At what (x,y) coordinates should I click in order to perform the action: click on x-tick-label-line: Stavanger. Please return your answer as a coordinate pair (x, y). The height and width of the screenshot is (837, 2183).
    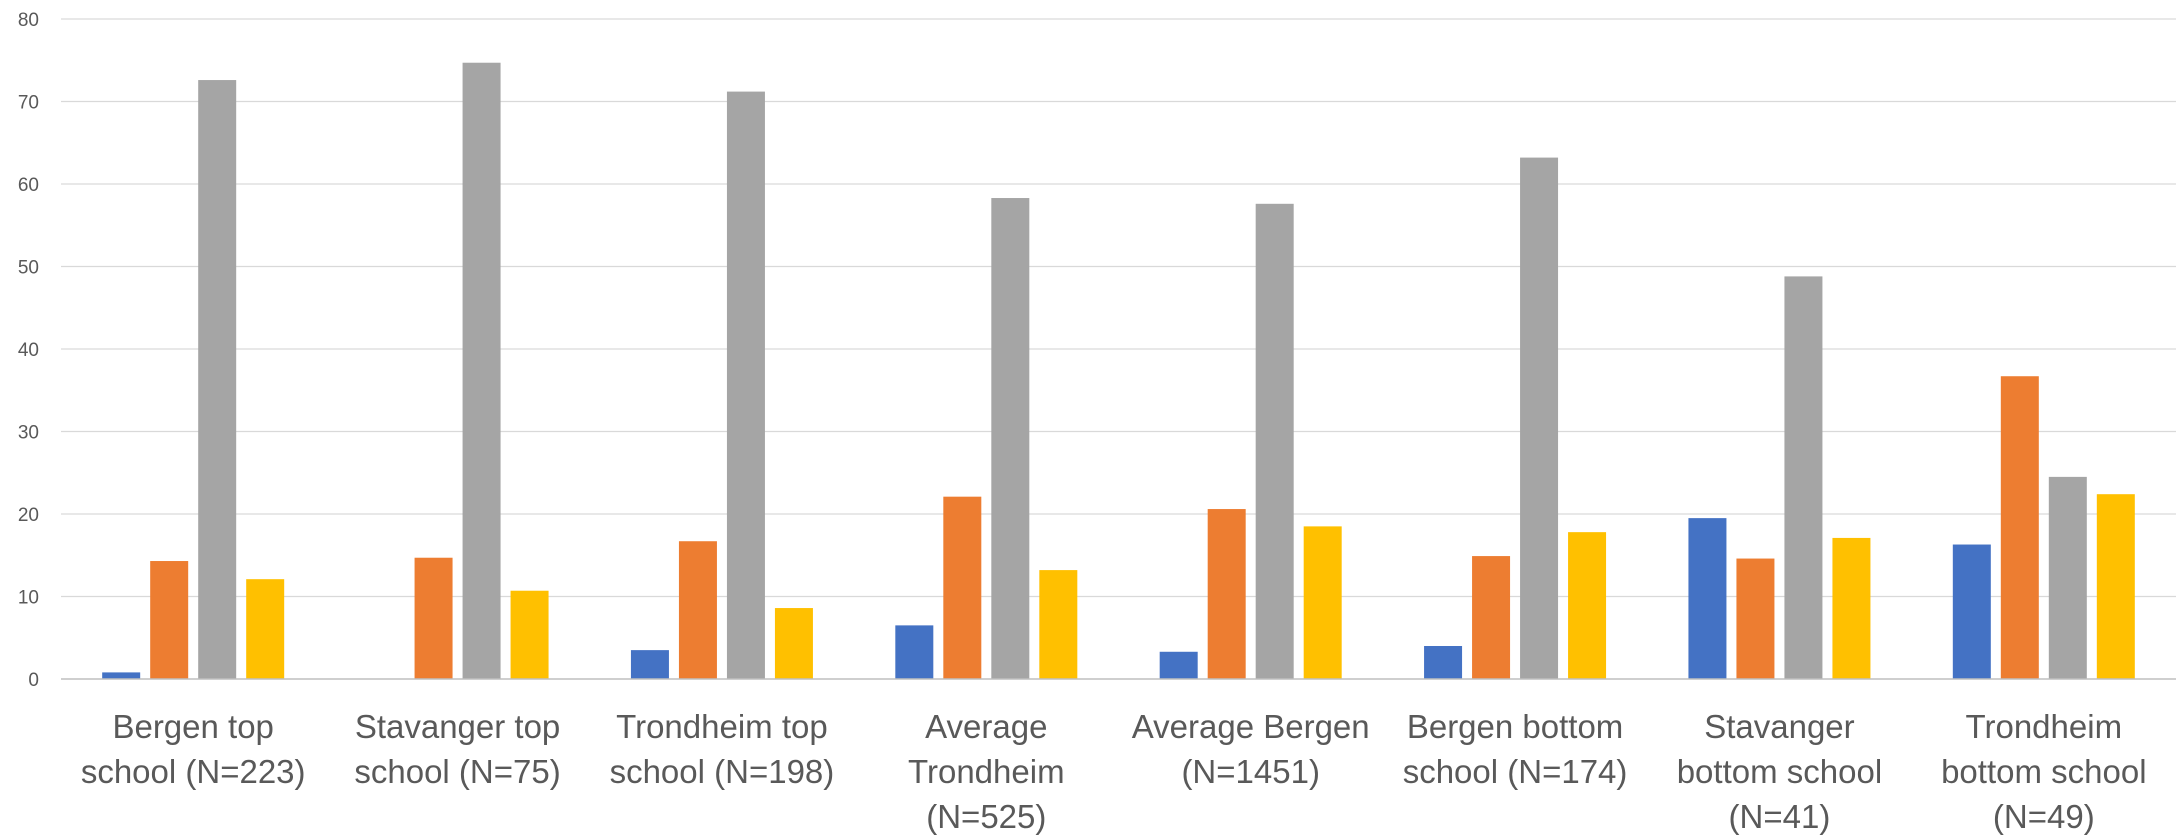
    Looking at the image, I should click on (1779, 726).